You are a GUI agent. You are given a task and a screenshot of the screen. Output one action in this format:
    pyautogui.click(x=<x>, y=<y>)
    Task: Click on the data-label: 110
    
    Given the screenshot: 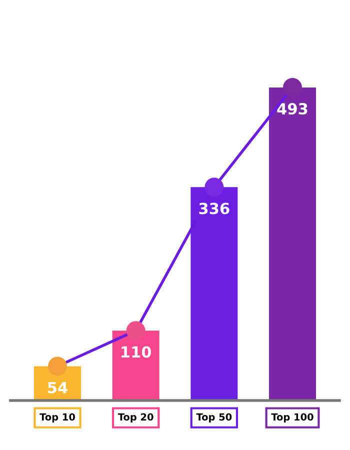 What is the action you would take?
    pyautogui.click(x=137, y=352)
    